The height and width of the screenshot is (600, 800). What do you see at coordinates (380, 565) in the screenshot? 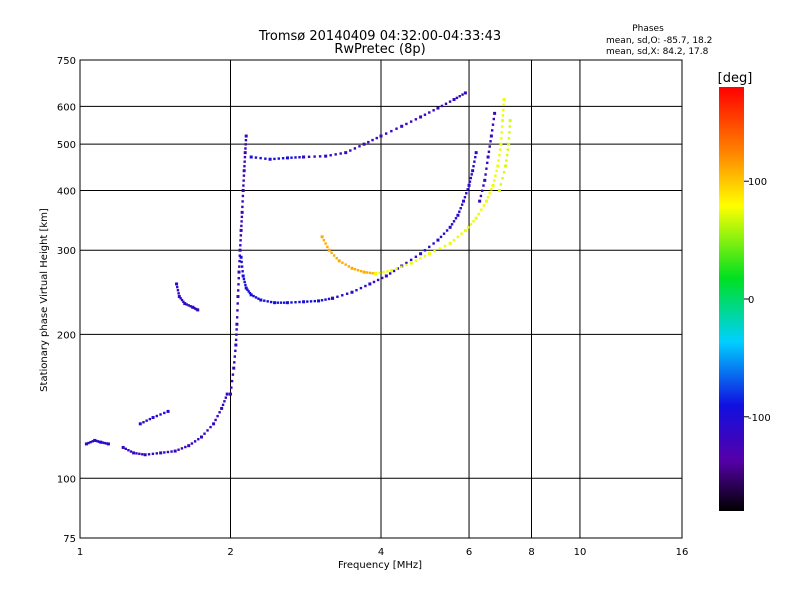
I see `x-axis-label: Frequency [MHz]` at bounding box center [380, 565].